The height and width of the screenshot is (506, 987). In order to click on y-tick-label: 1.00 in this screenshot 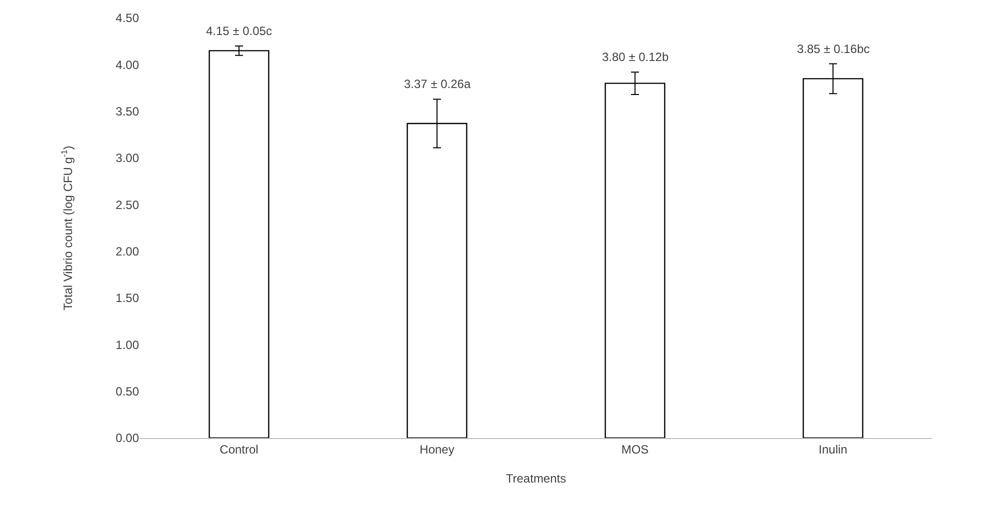, I will do `click(128, 345)`.